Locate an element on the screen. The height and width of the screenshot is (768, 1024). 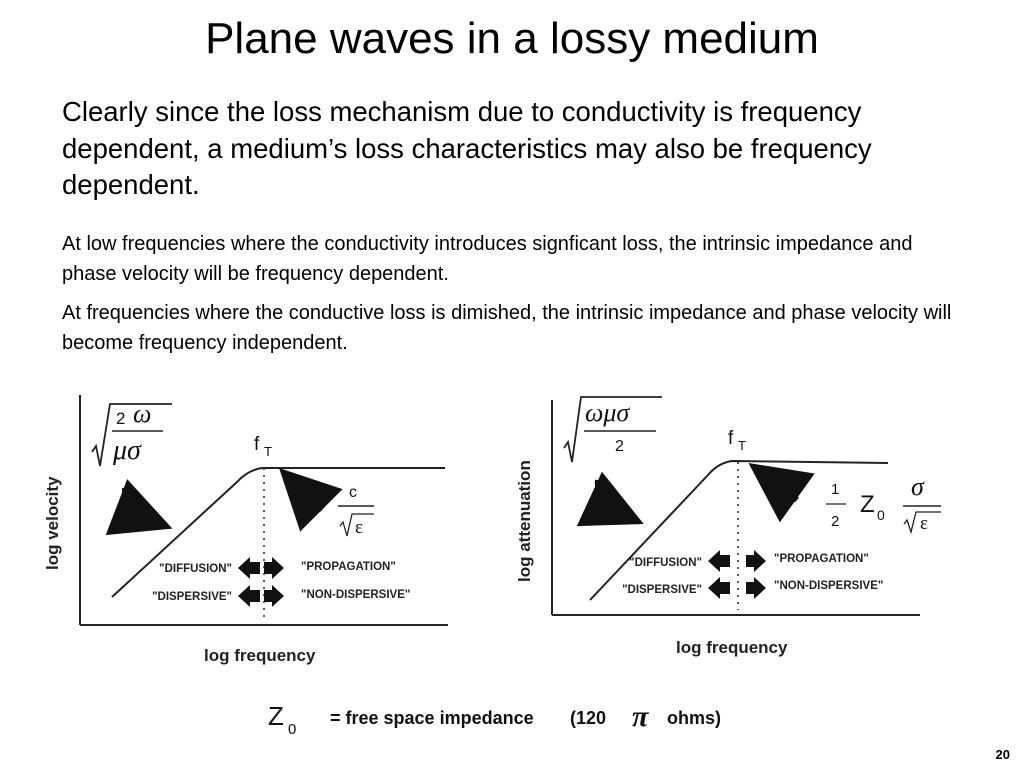
high-frequency-attenuation-formula: 1 2 Z 0 σ ε is located at coordinates (883, 503).